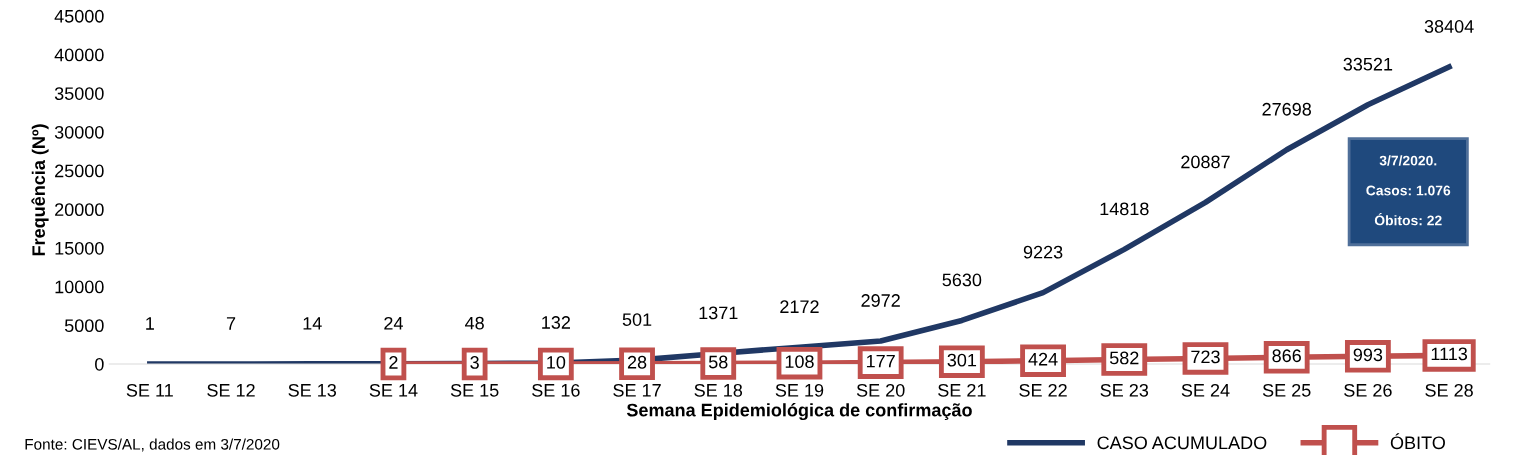 The image size is (1517, 455). I want to click on y-tick-label: 20000, so click(79, 210).